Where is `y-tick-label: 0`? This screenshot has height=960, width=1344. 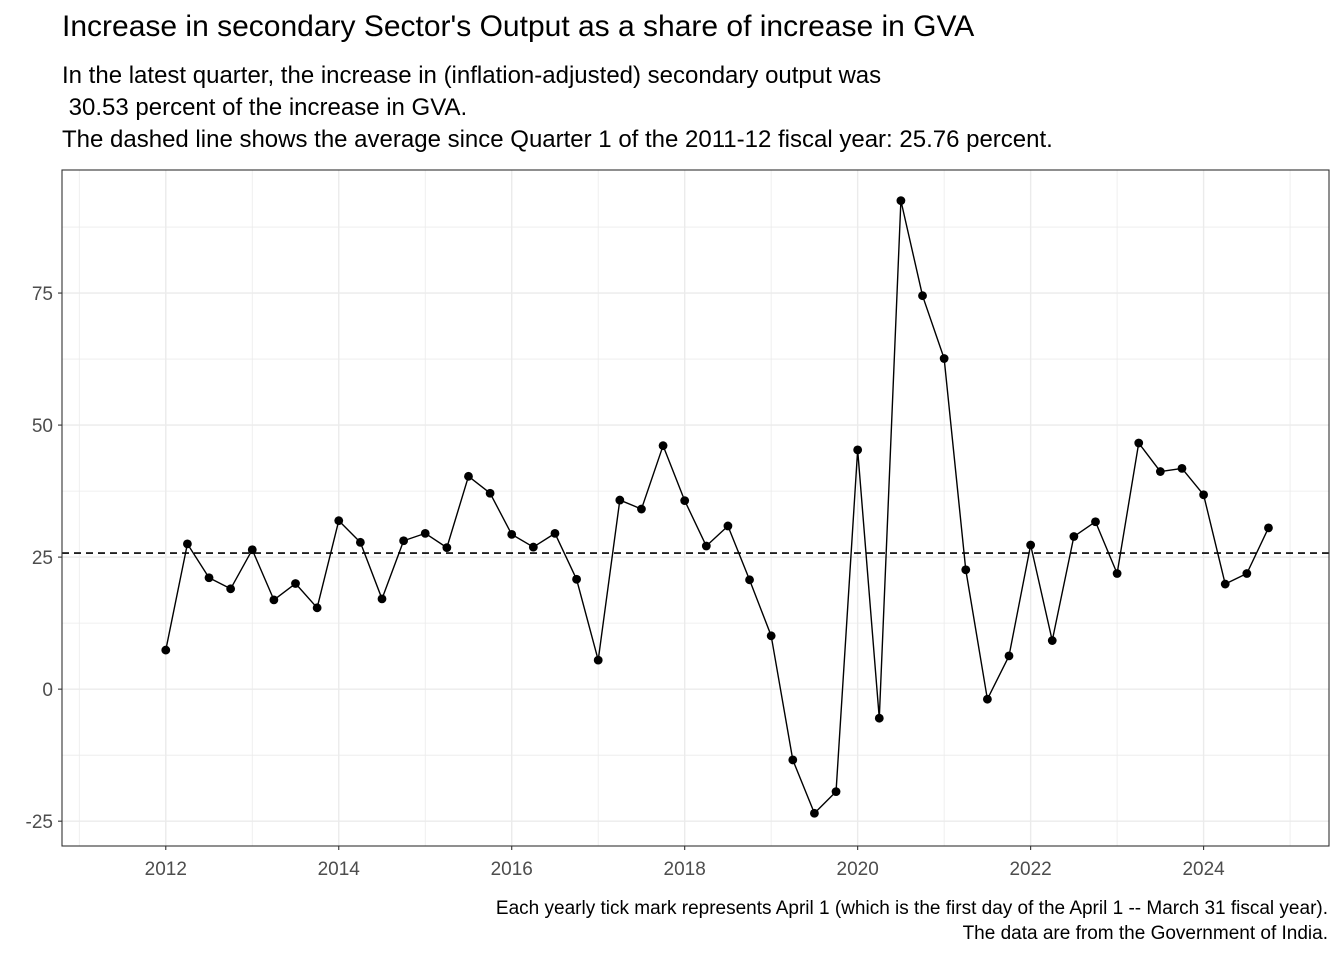 y-tick-label: 0 is located at coordinates (47, 690).